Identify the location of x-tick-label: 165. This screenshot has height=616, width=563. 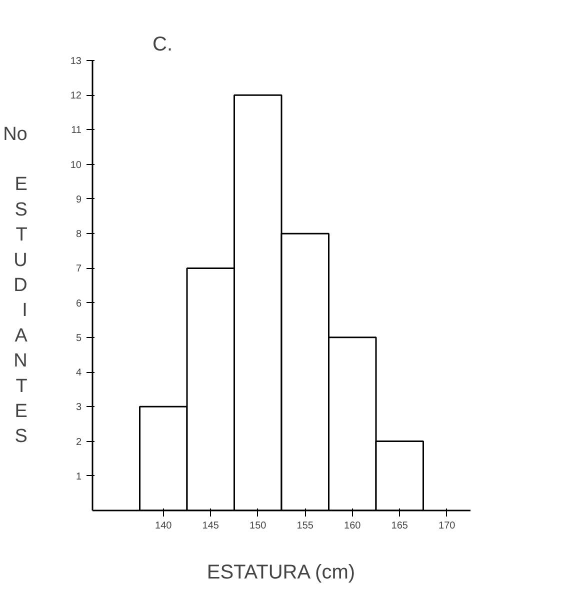
(399, 526).